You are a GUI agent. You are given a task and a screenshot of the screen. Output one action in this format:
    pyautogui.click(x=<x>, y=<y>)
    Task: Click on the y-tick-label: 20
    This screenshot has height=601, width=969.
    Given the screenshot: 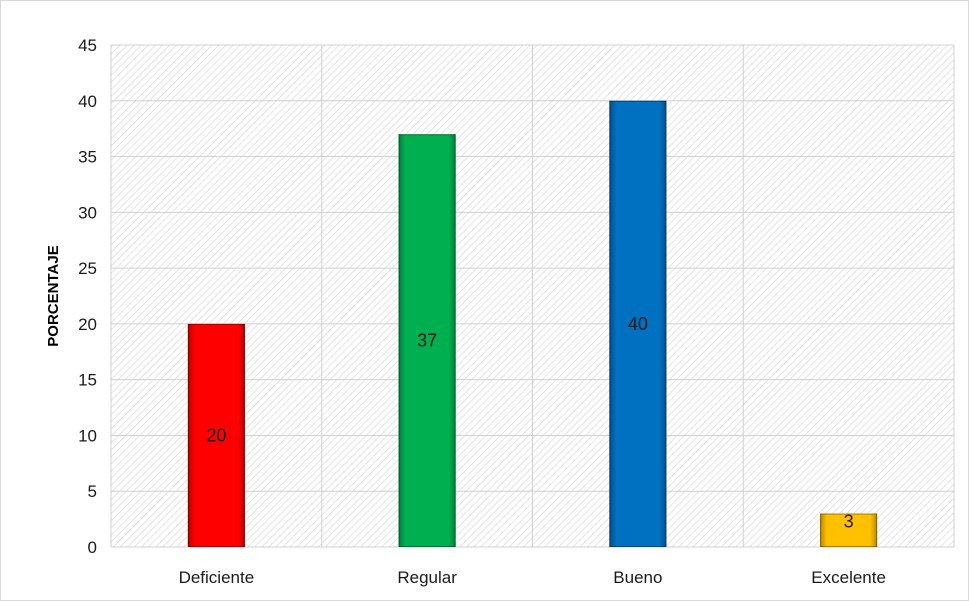 What is the action you would take?
    pyautogui.click(x=87, y=324)
    